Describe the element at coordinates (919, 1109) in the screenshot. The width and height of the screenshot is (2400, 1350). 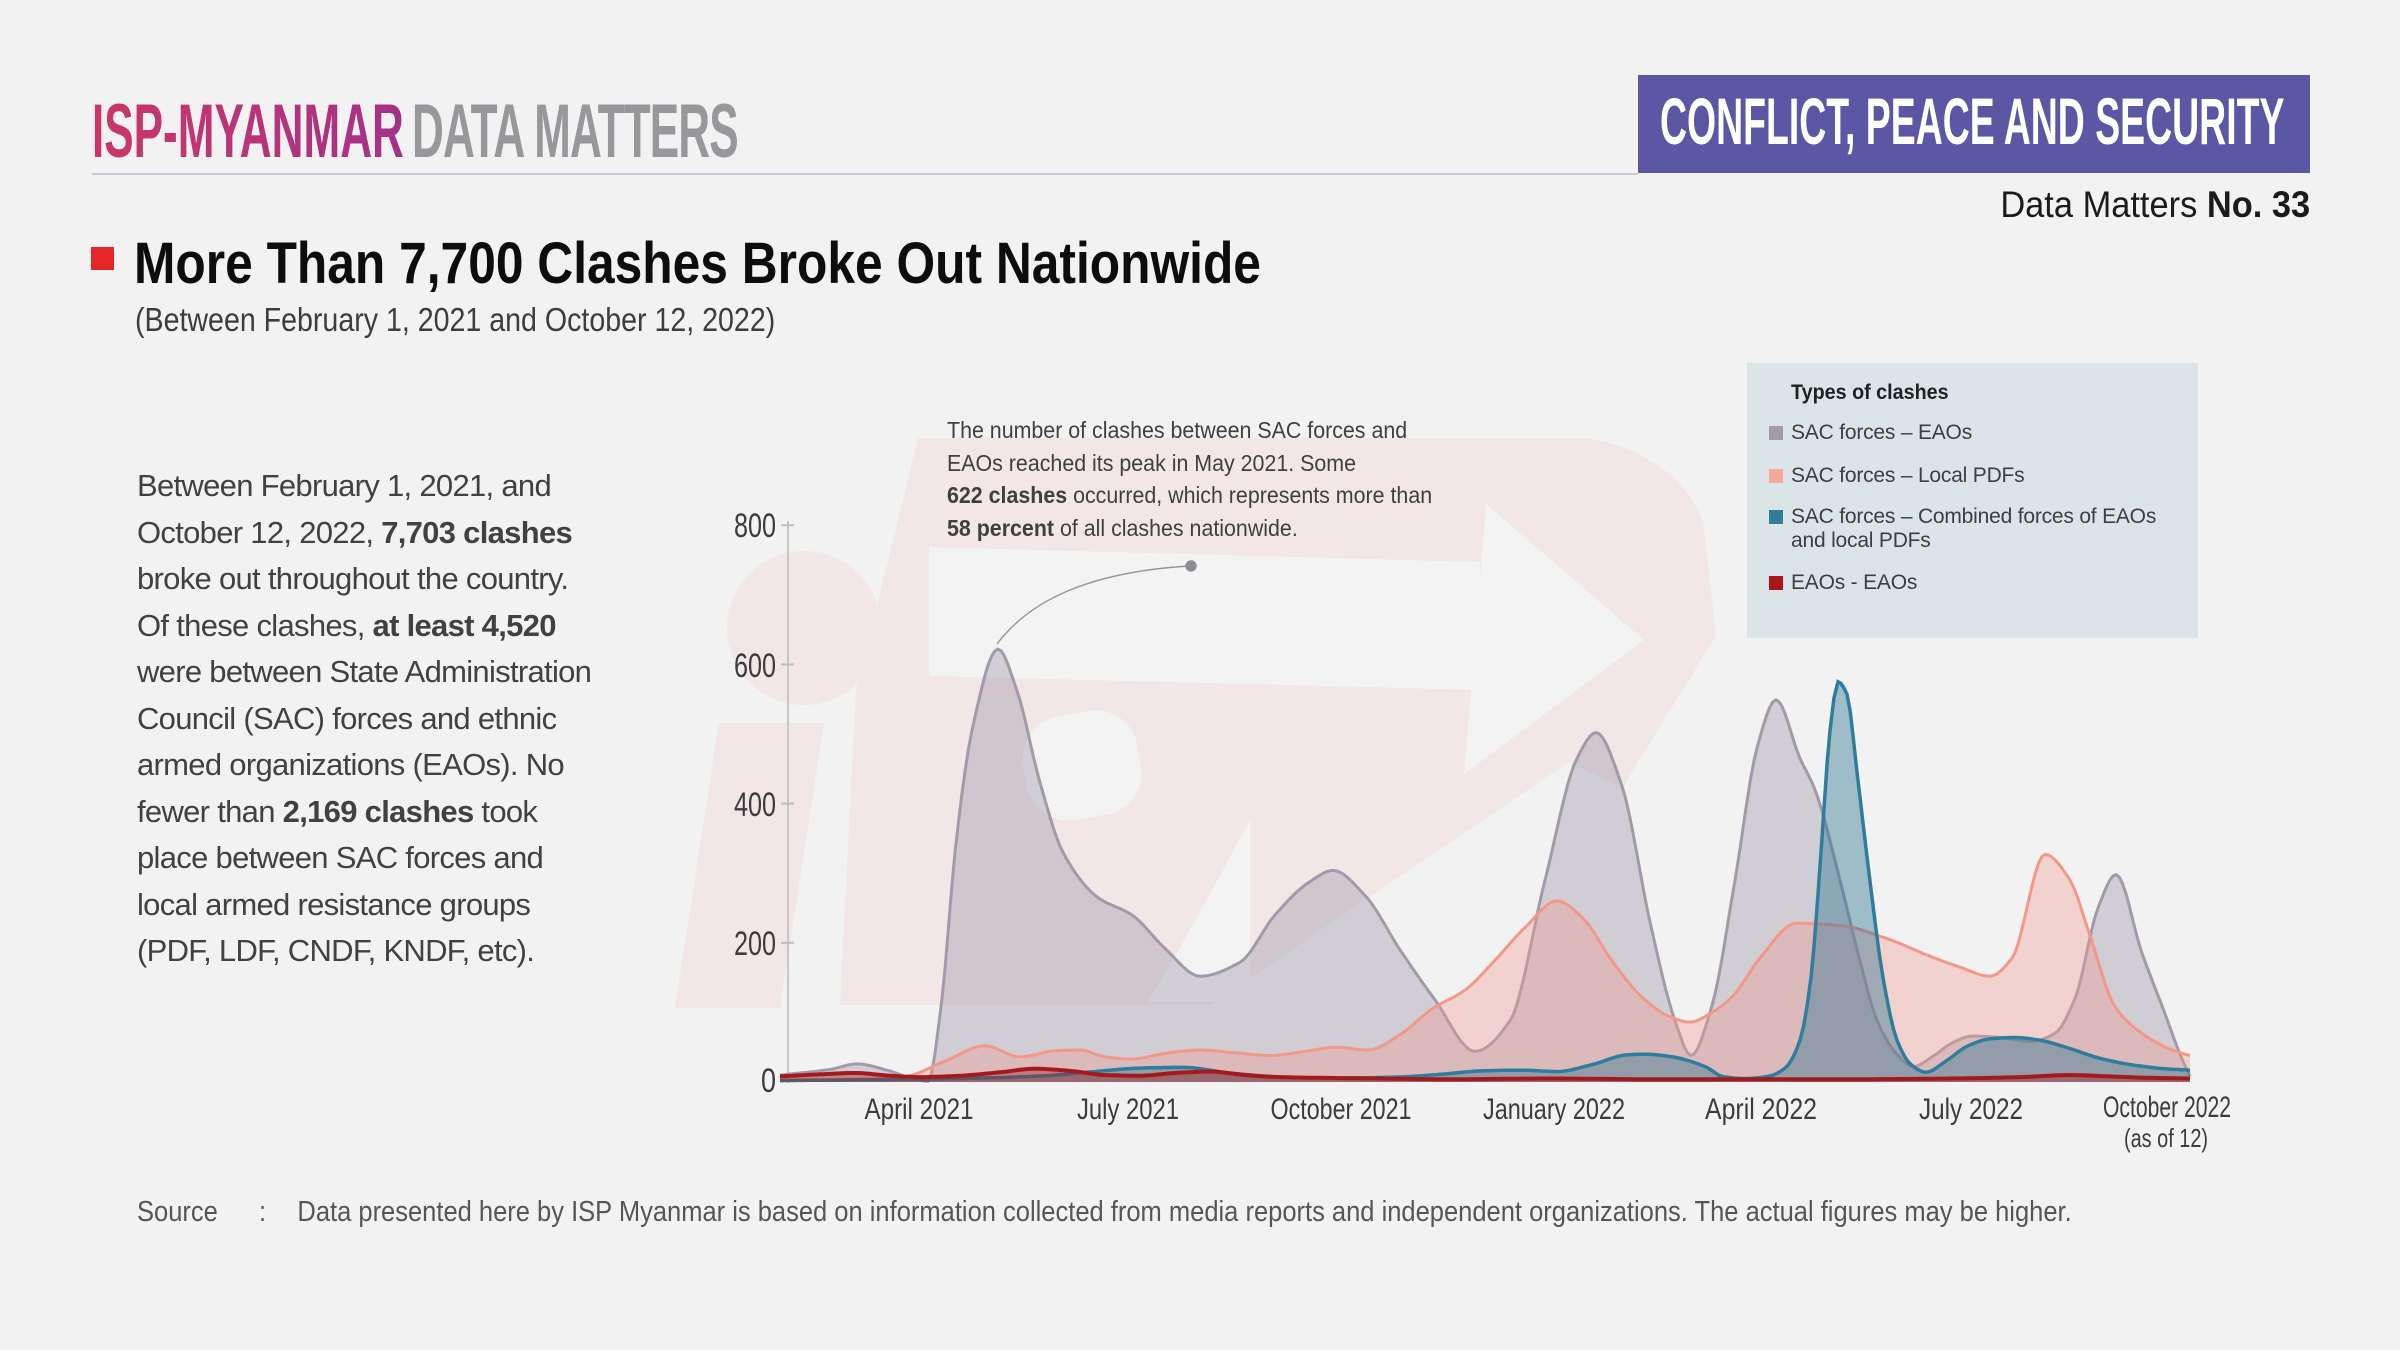
I see `svg-text: April 2021` at that location.